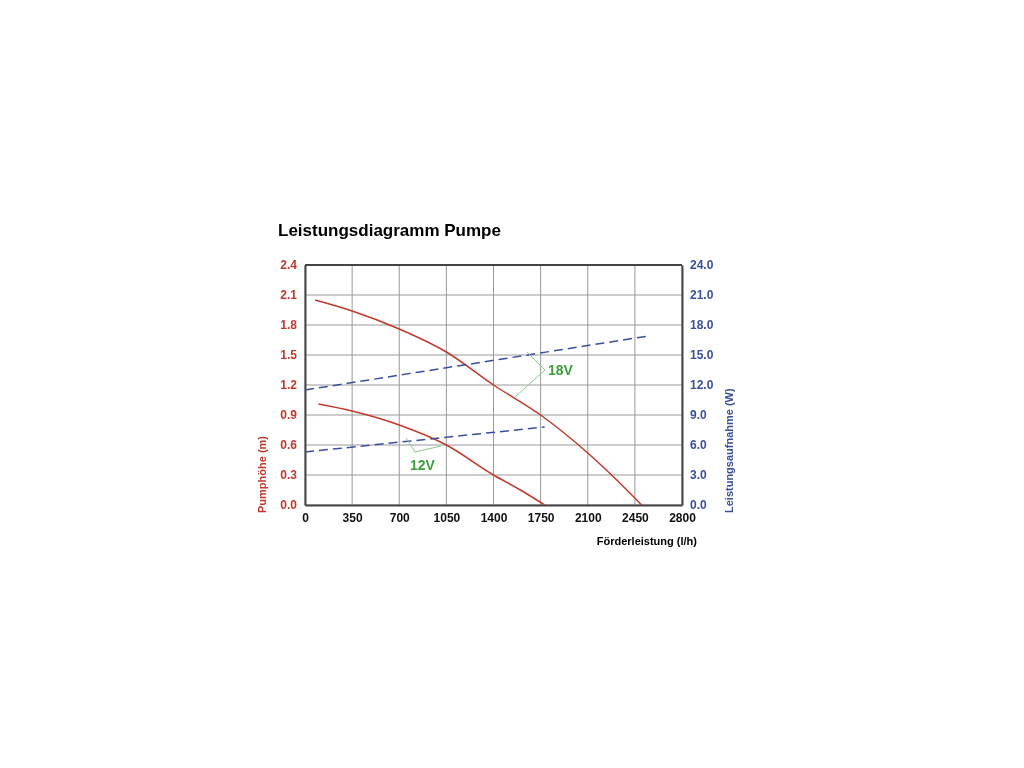 Image resolution: width=1024 pixels, height=768 pixels. I want to click on y2-tick-label: 18.0, so click(702, 325).